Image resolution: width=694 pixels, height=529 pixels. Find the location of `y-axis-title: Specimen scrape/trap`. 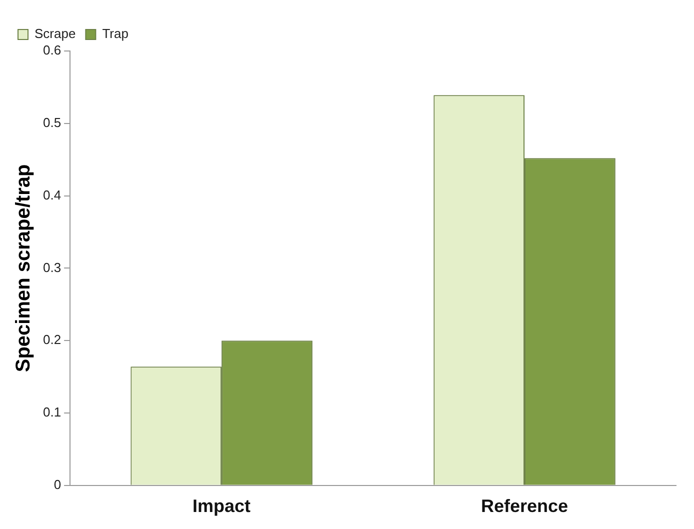

y-axis-title: Specimen scrape/trap is located at coordinates (23, 268).